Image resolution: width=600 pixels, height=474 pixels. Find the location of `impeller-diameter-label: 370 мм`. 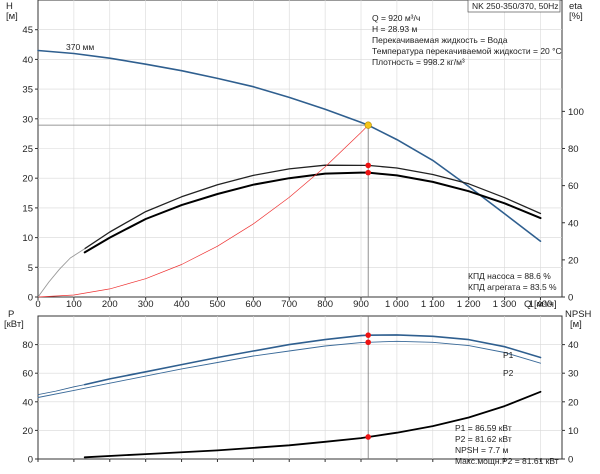

impeller-diameter-label: 370 мм is located at coordinates (80, 47).